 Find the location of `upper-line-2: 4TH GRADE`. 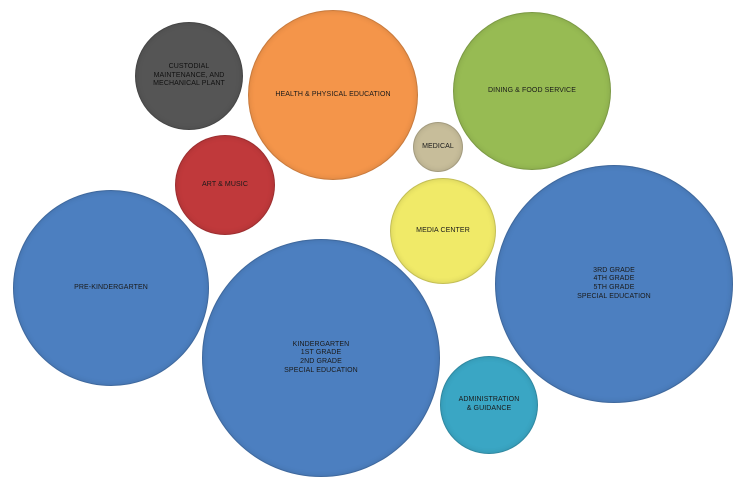

upper-line-2: 4TH GRADE is located at coordinates (614, 279).